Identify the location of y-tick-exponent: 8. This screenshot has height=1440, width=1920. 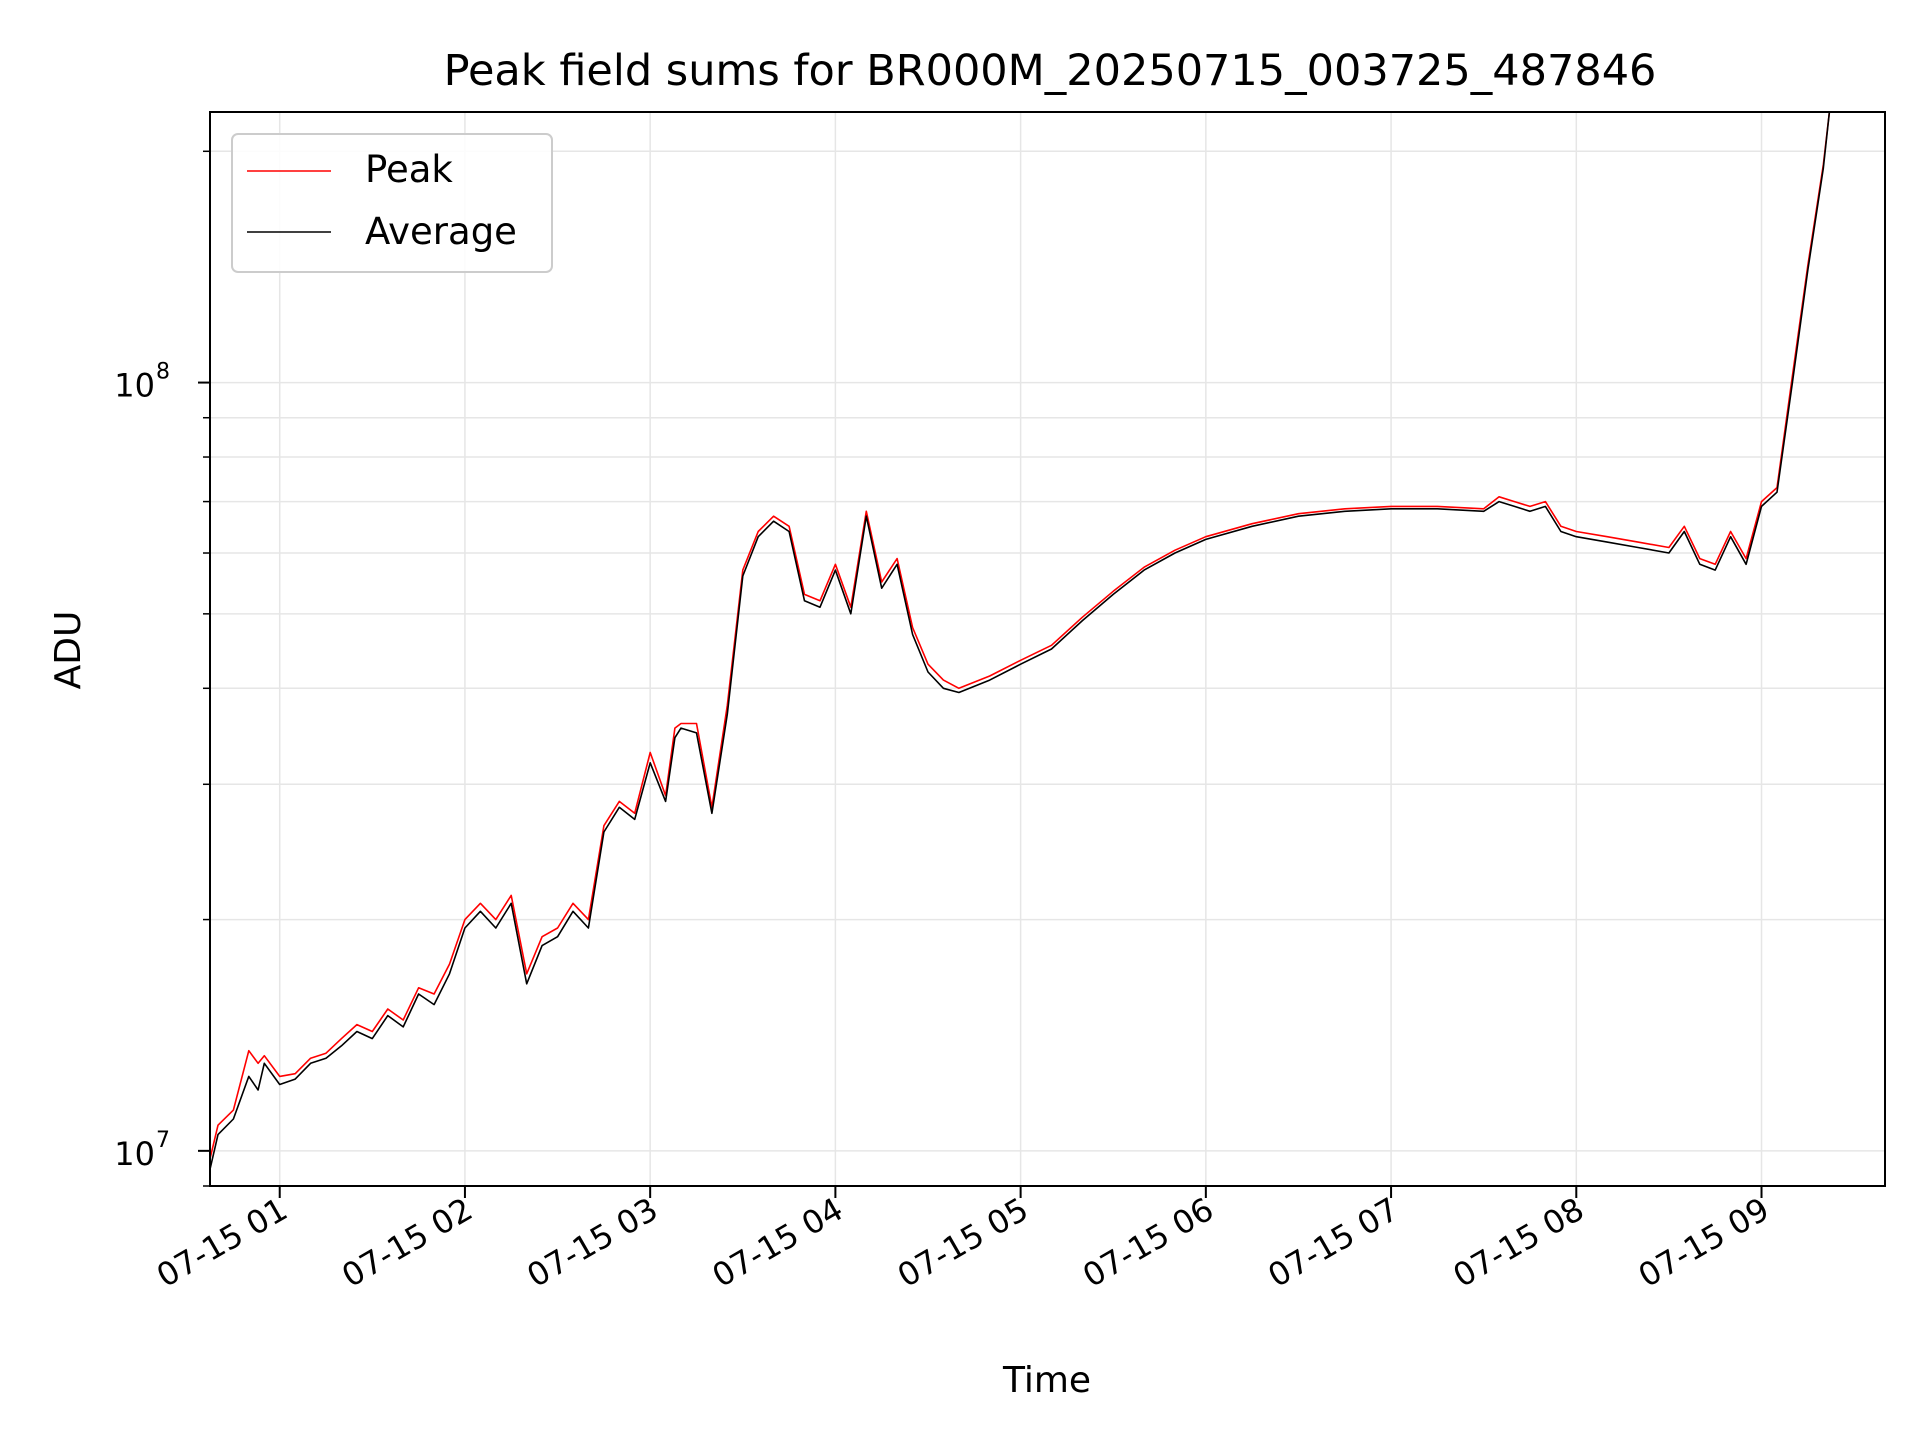
(163, 372).